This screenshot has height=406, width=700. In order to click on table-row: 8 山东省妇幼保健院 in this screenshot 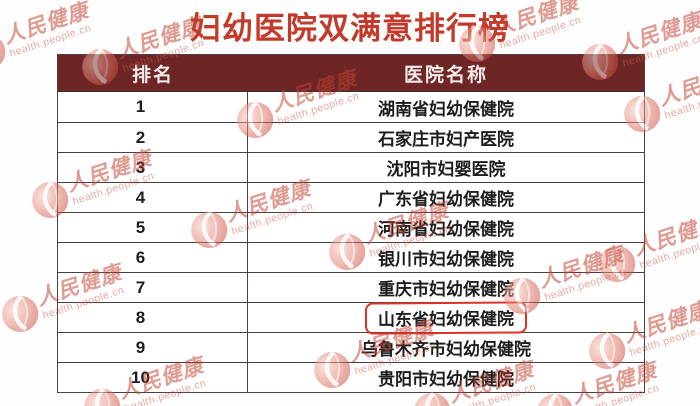, I will do `click(351, 317)`.